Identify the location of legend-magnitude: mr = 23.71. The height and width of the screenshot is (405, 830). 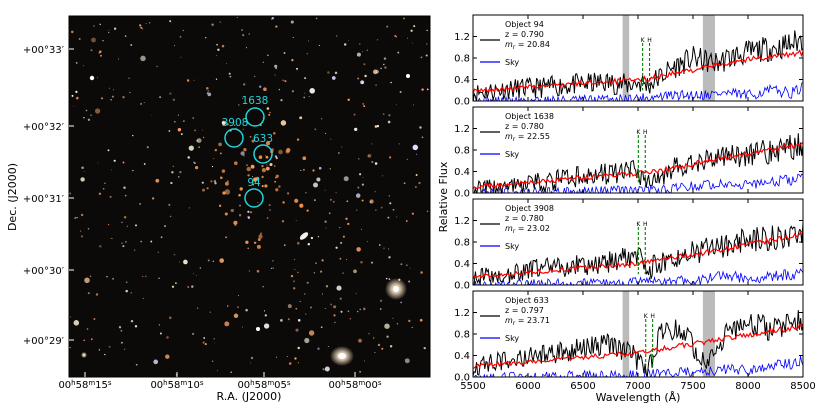
(527, 321).